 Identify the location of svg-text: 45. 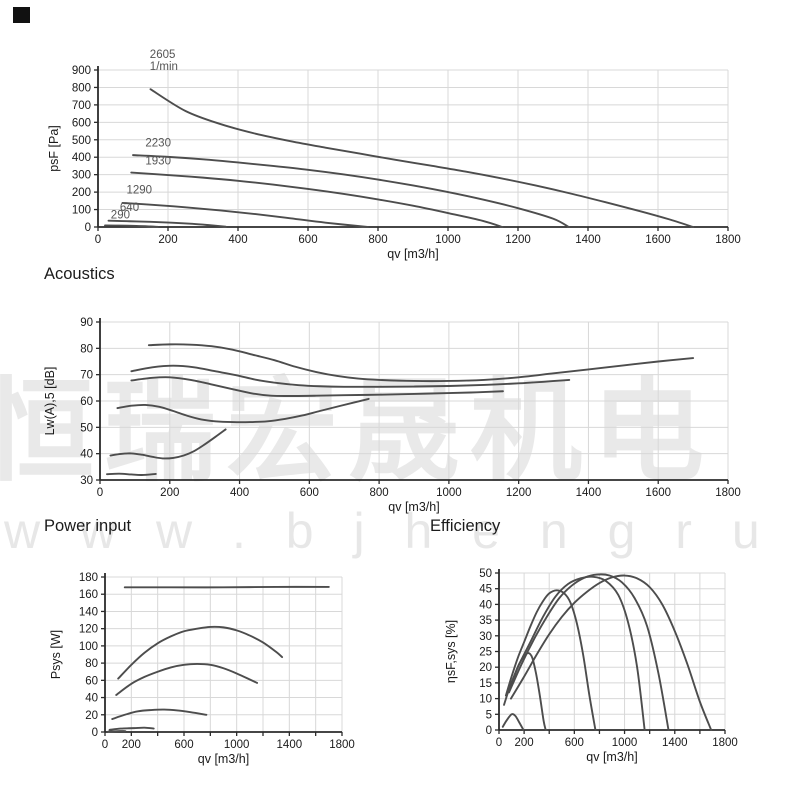
(485, 590).